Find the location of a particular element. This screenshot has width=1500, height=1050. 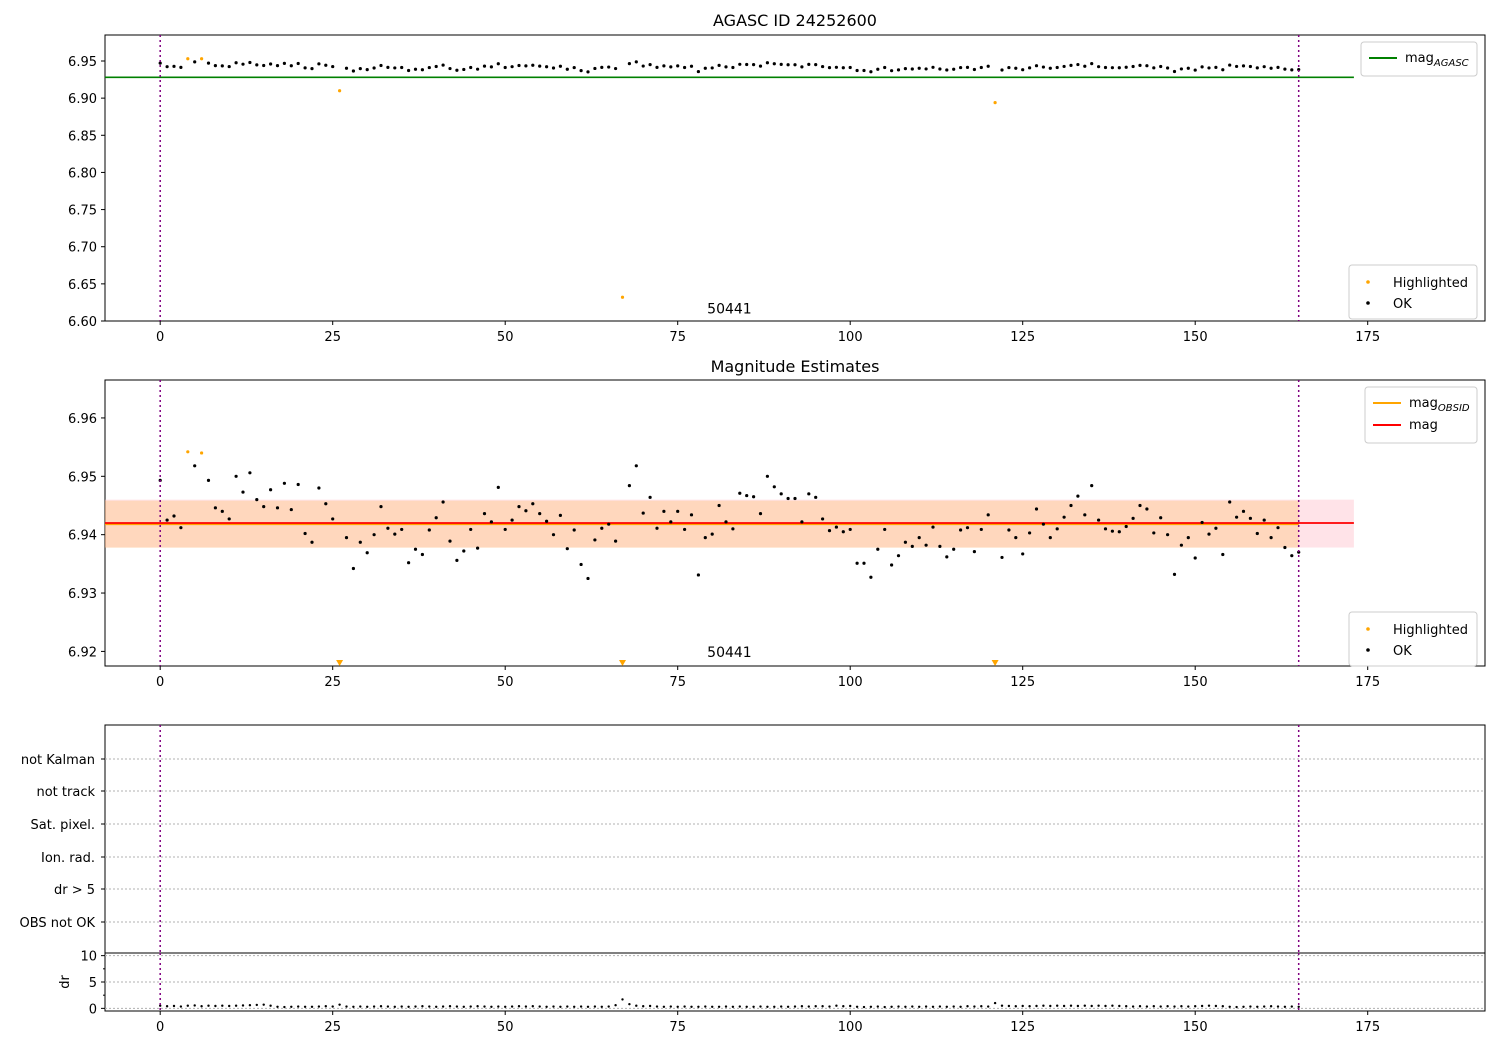

x-tick-label: 75 is located at coordinates (677, 682).